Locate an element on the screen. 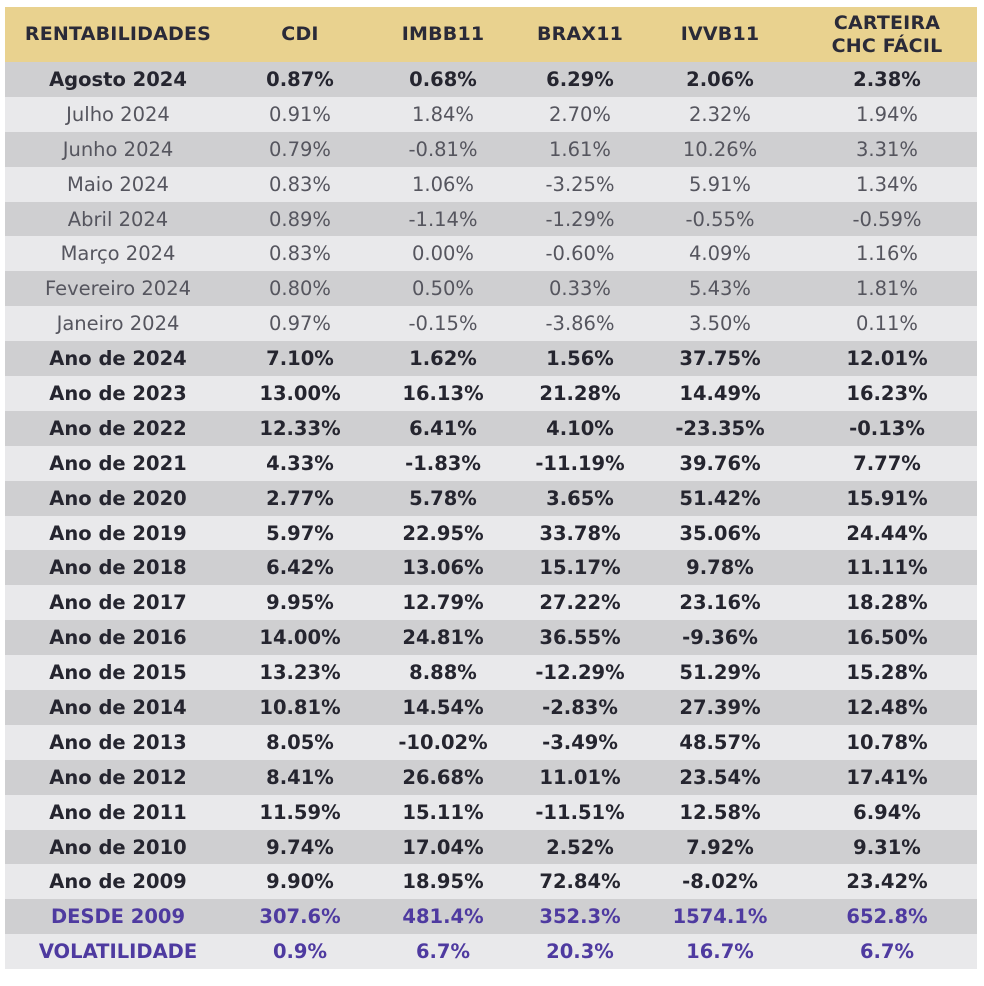  cell-imbb11: 0.68% is located at coordinates (443, 79).